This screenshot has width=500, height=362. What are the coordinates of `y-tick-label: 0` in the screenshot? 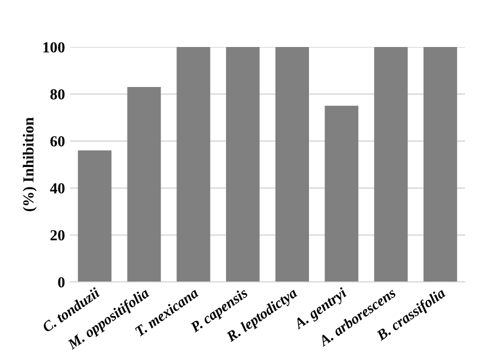 It's located at (61, 282).